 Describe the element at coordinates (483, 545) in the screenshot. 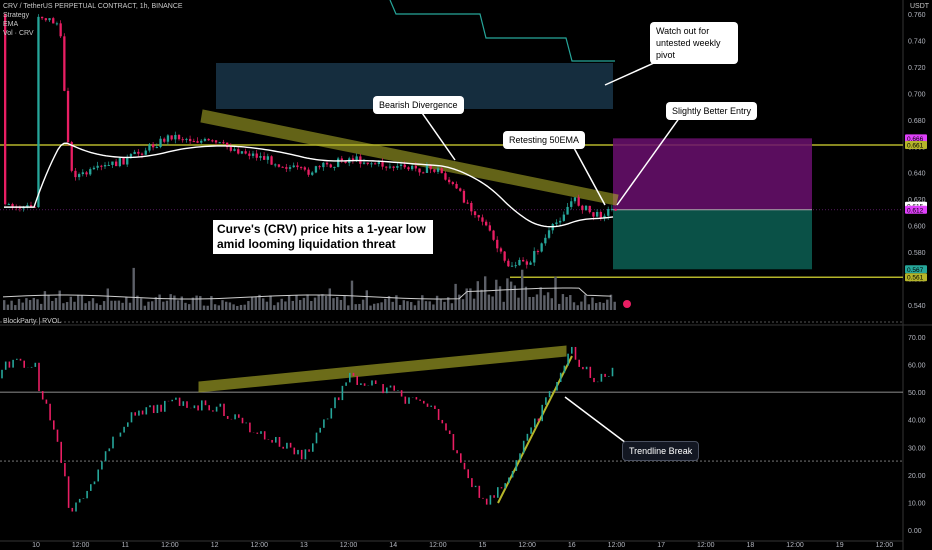

I see `time-tick: 15` at that location.